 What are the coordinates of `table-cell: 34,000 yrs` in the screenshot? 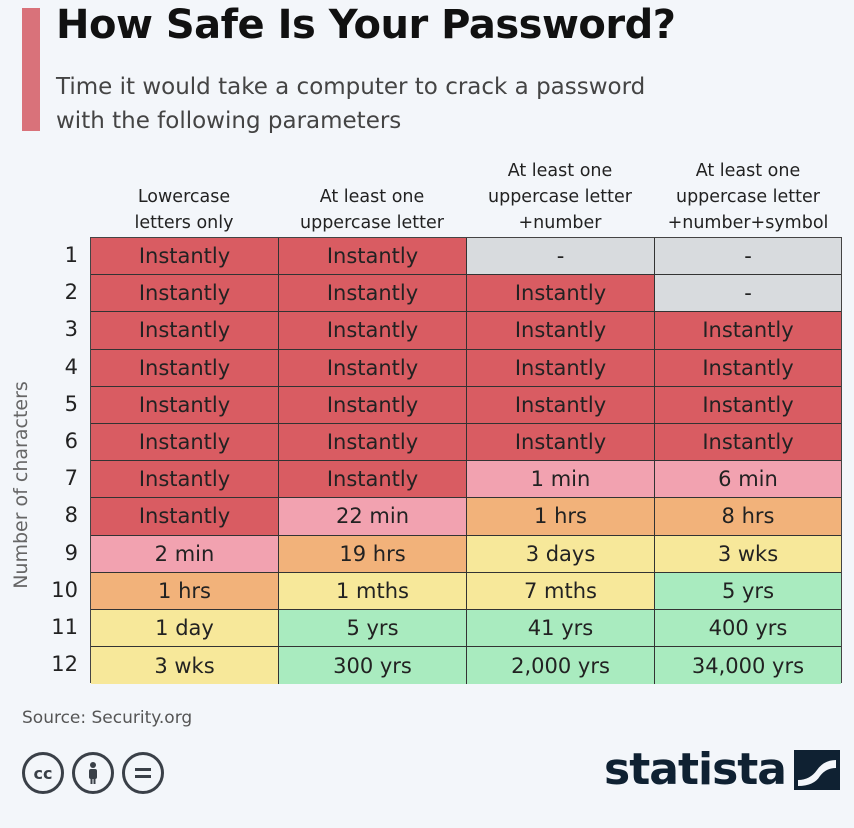 It's located at (748, 666).